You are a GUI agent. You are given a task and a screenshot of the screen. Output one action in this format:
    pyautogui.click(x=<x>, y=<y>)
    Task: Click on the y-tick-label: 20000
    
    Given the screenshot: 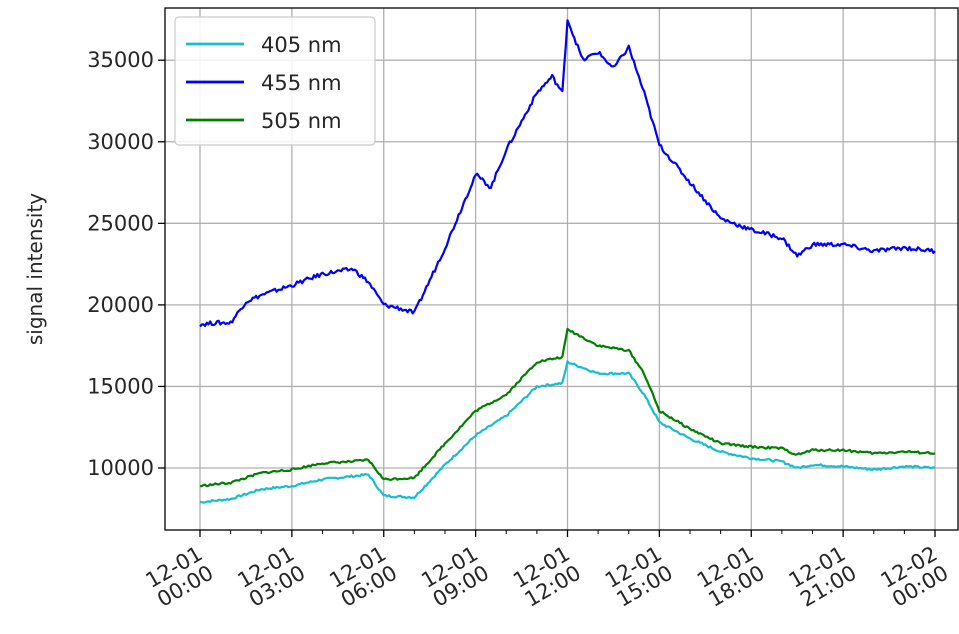 What is the action you would take?
    pyautogui.click(x=120, y=305)
    